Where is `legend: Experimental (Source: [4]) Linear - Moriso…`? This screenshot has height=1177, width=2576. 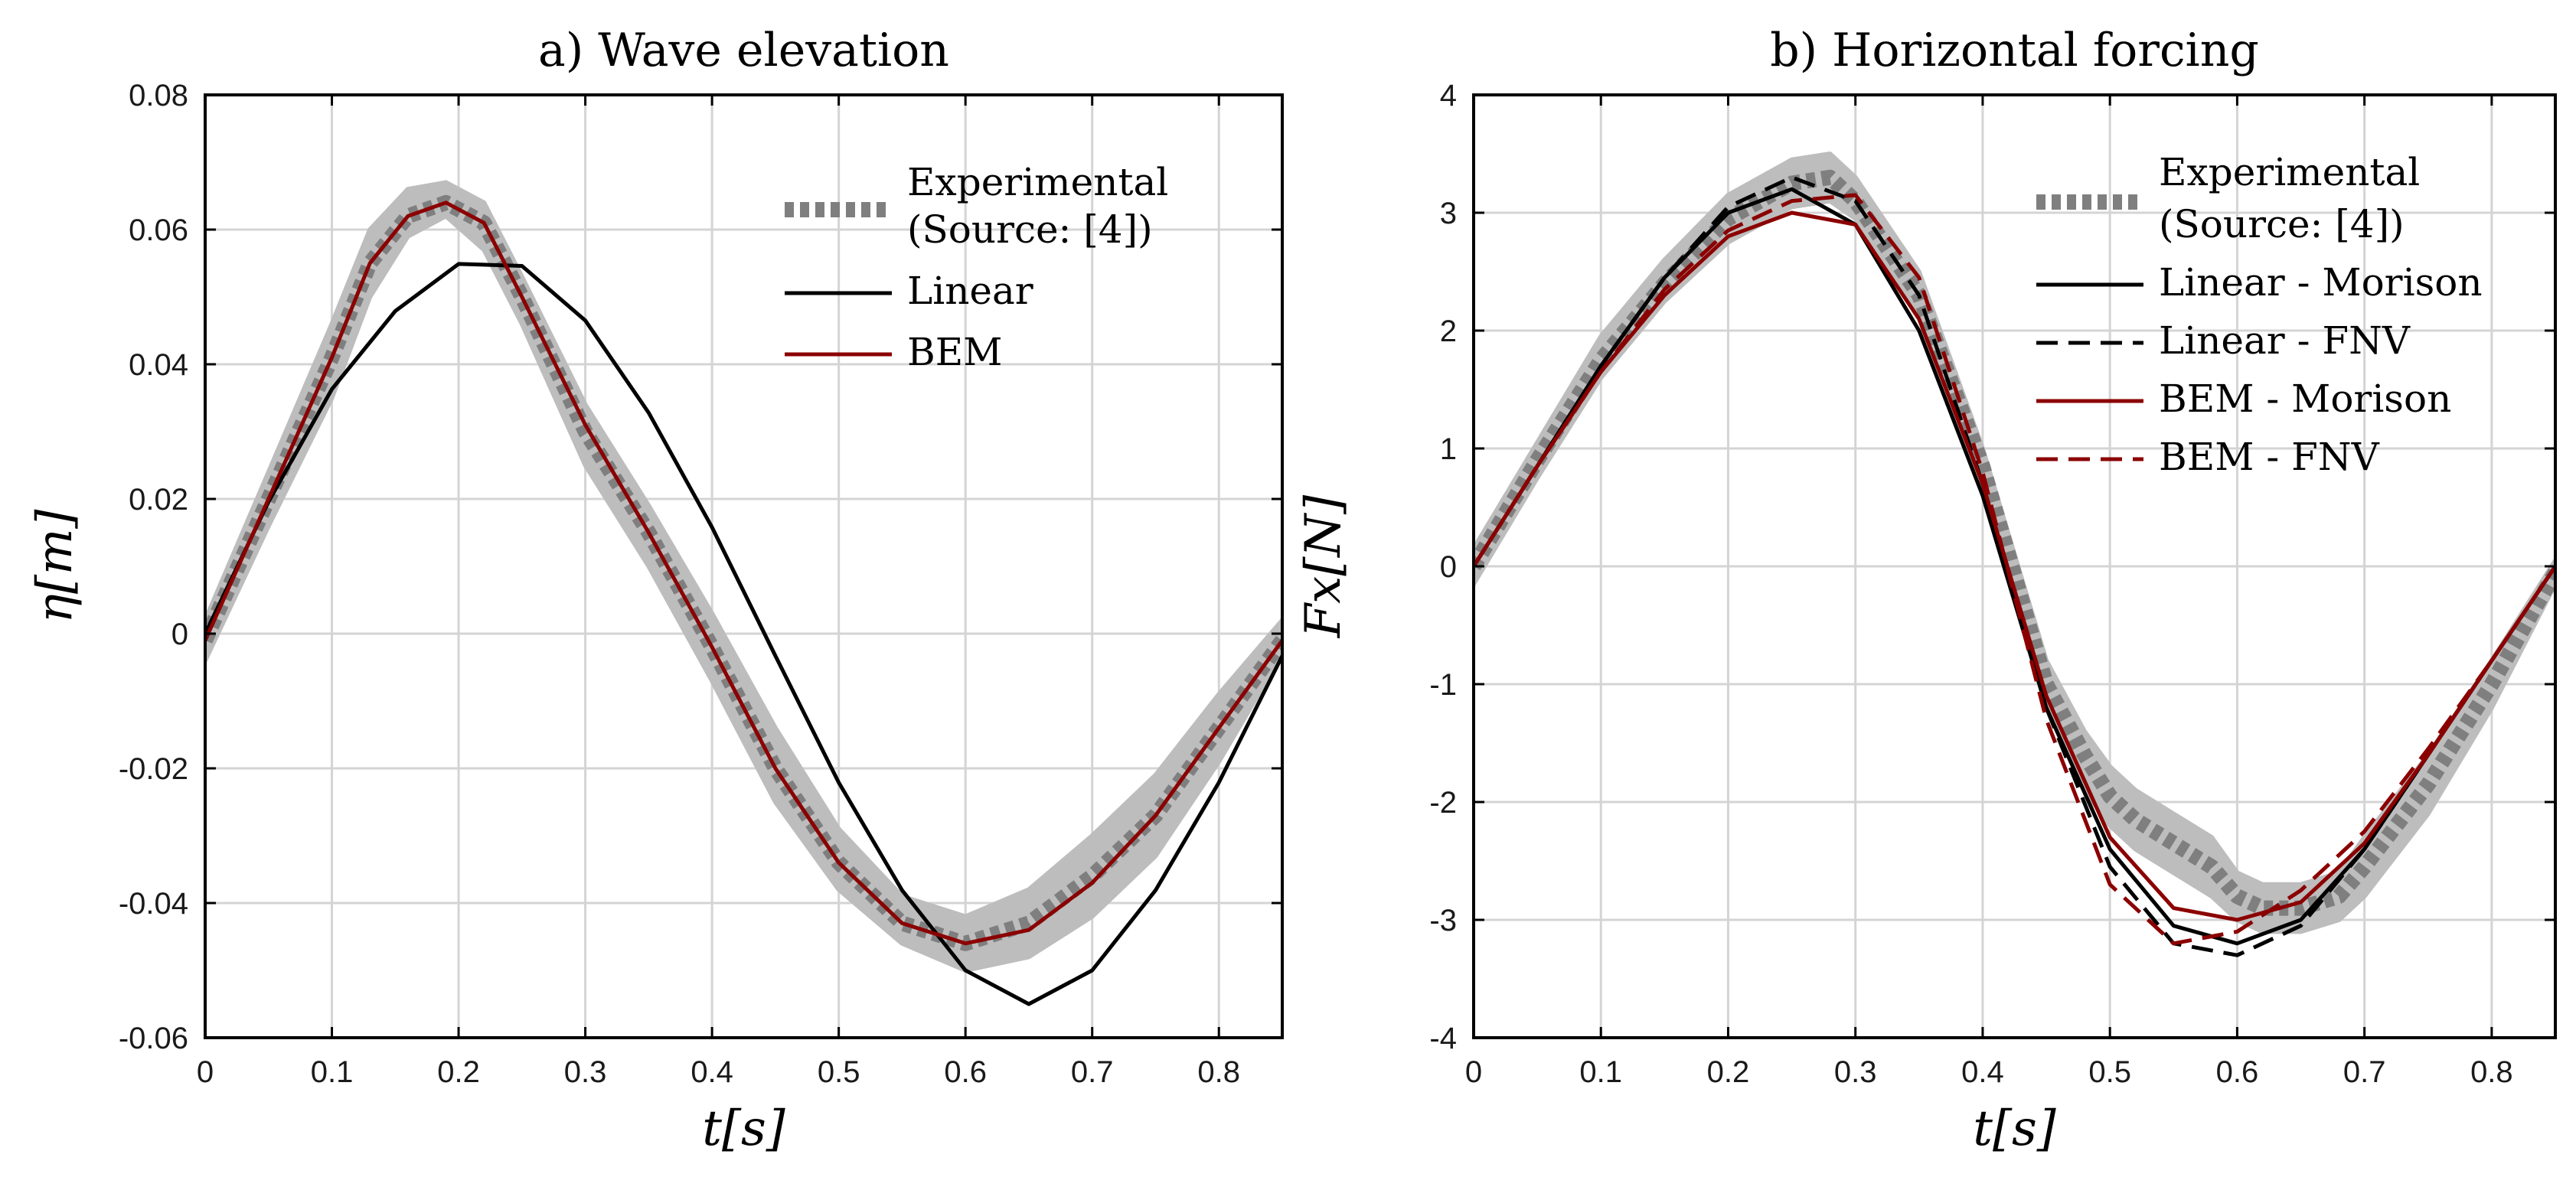
legend: Experimental (Source: [4]) Linear - Moriso… is located at coordinates (2259, 314).